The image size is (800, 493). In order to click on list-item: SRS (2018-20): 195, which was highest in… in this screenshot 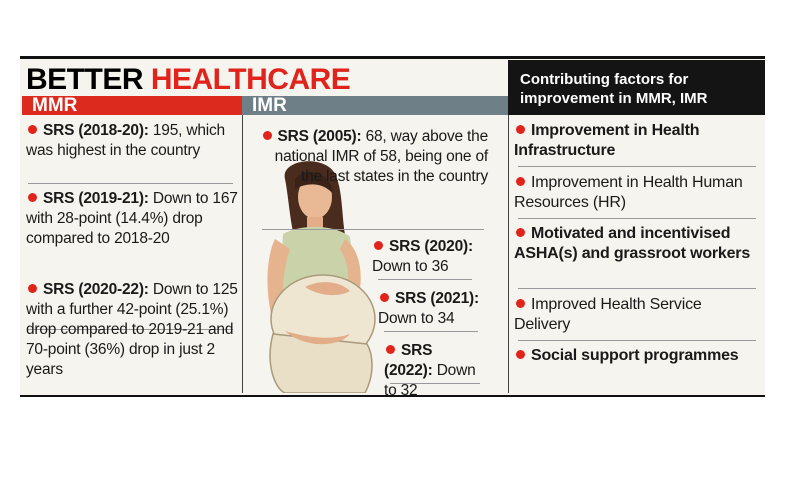, I will do `click(132, 141)`.